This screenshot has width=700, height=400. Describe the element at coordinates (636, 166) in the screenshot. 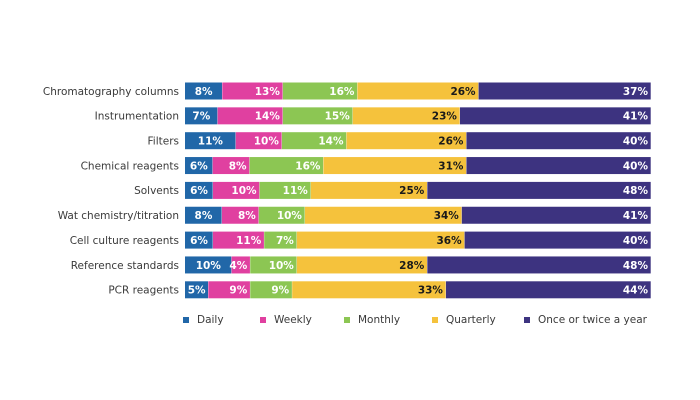

I see `value-label-chemical-reagents-once-or-twice-a-year: 40%` at that location.